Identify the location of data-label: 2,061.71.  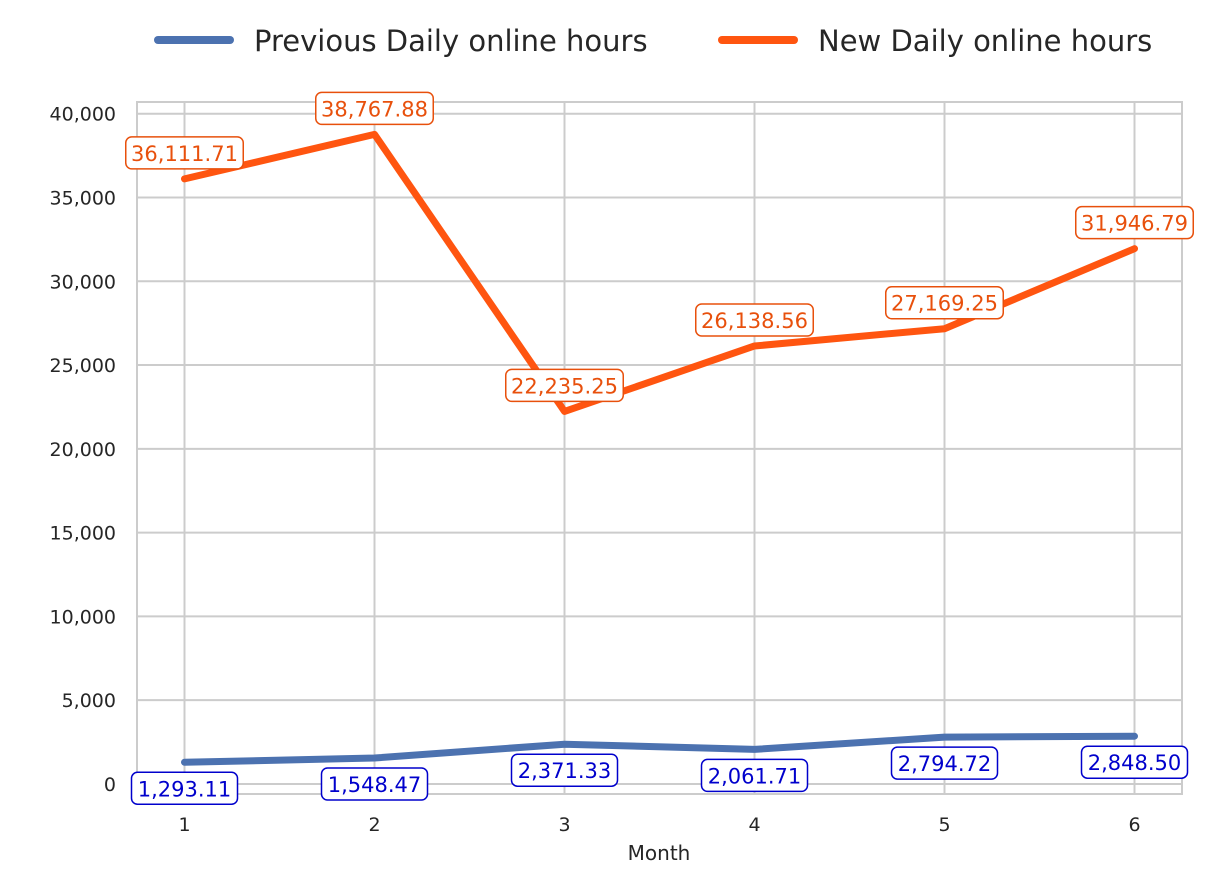
(754, 775).